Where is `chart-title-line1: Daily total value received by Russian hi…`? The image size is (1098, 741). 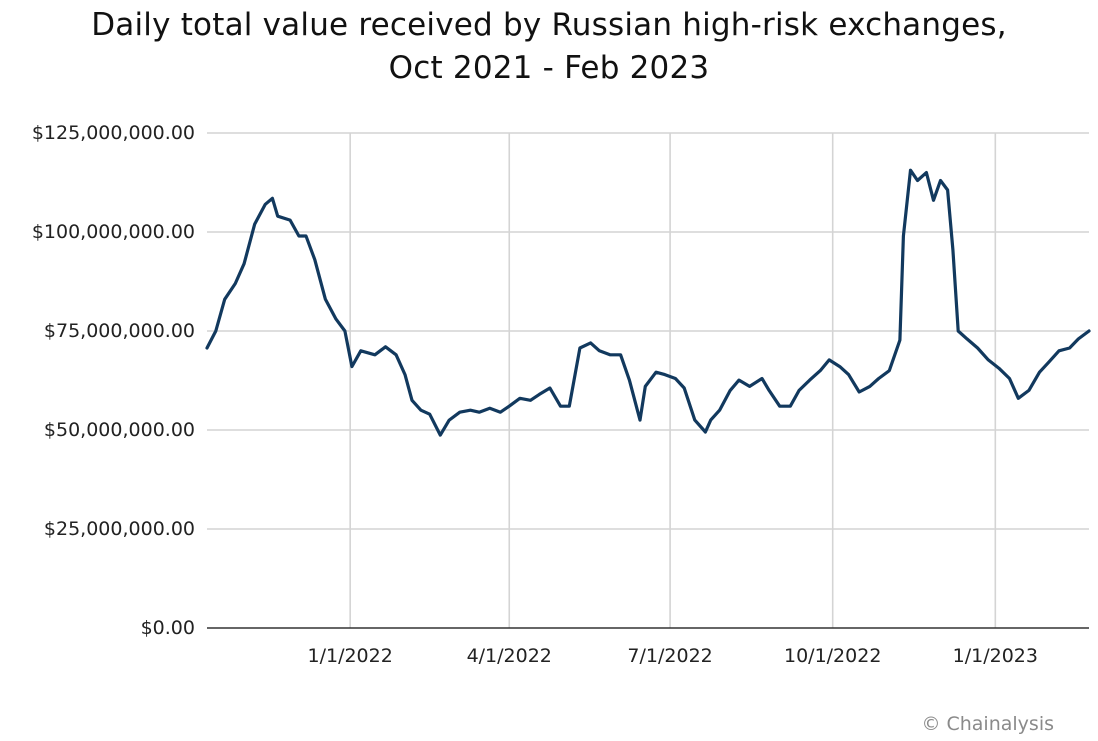
chart-title-line1: Daily total value received by Russian hi… is located at coordinates (549, 25).